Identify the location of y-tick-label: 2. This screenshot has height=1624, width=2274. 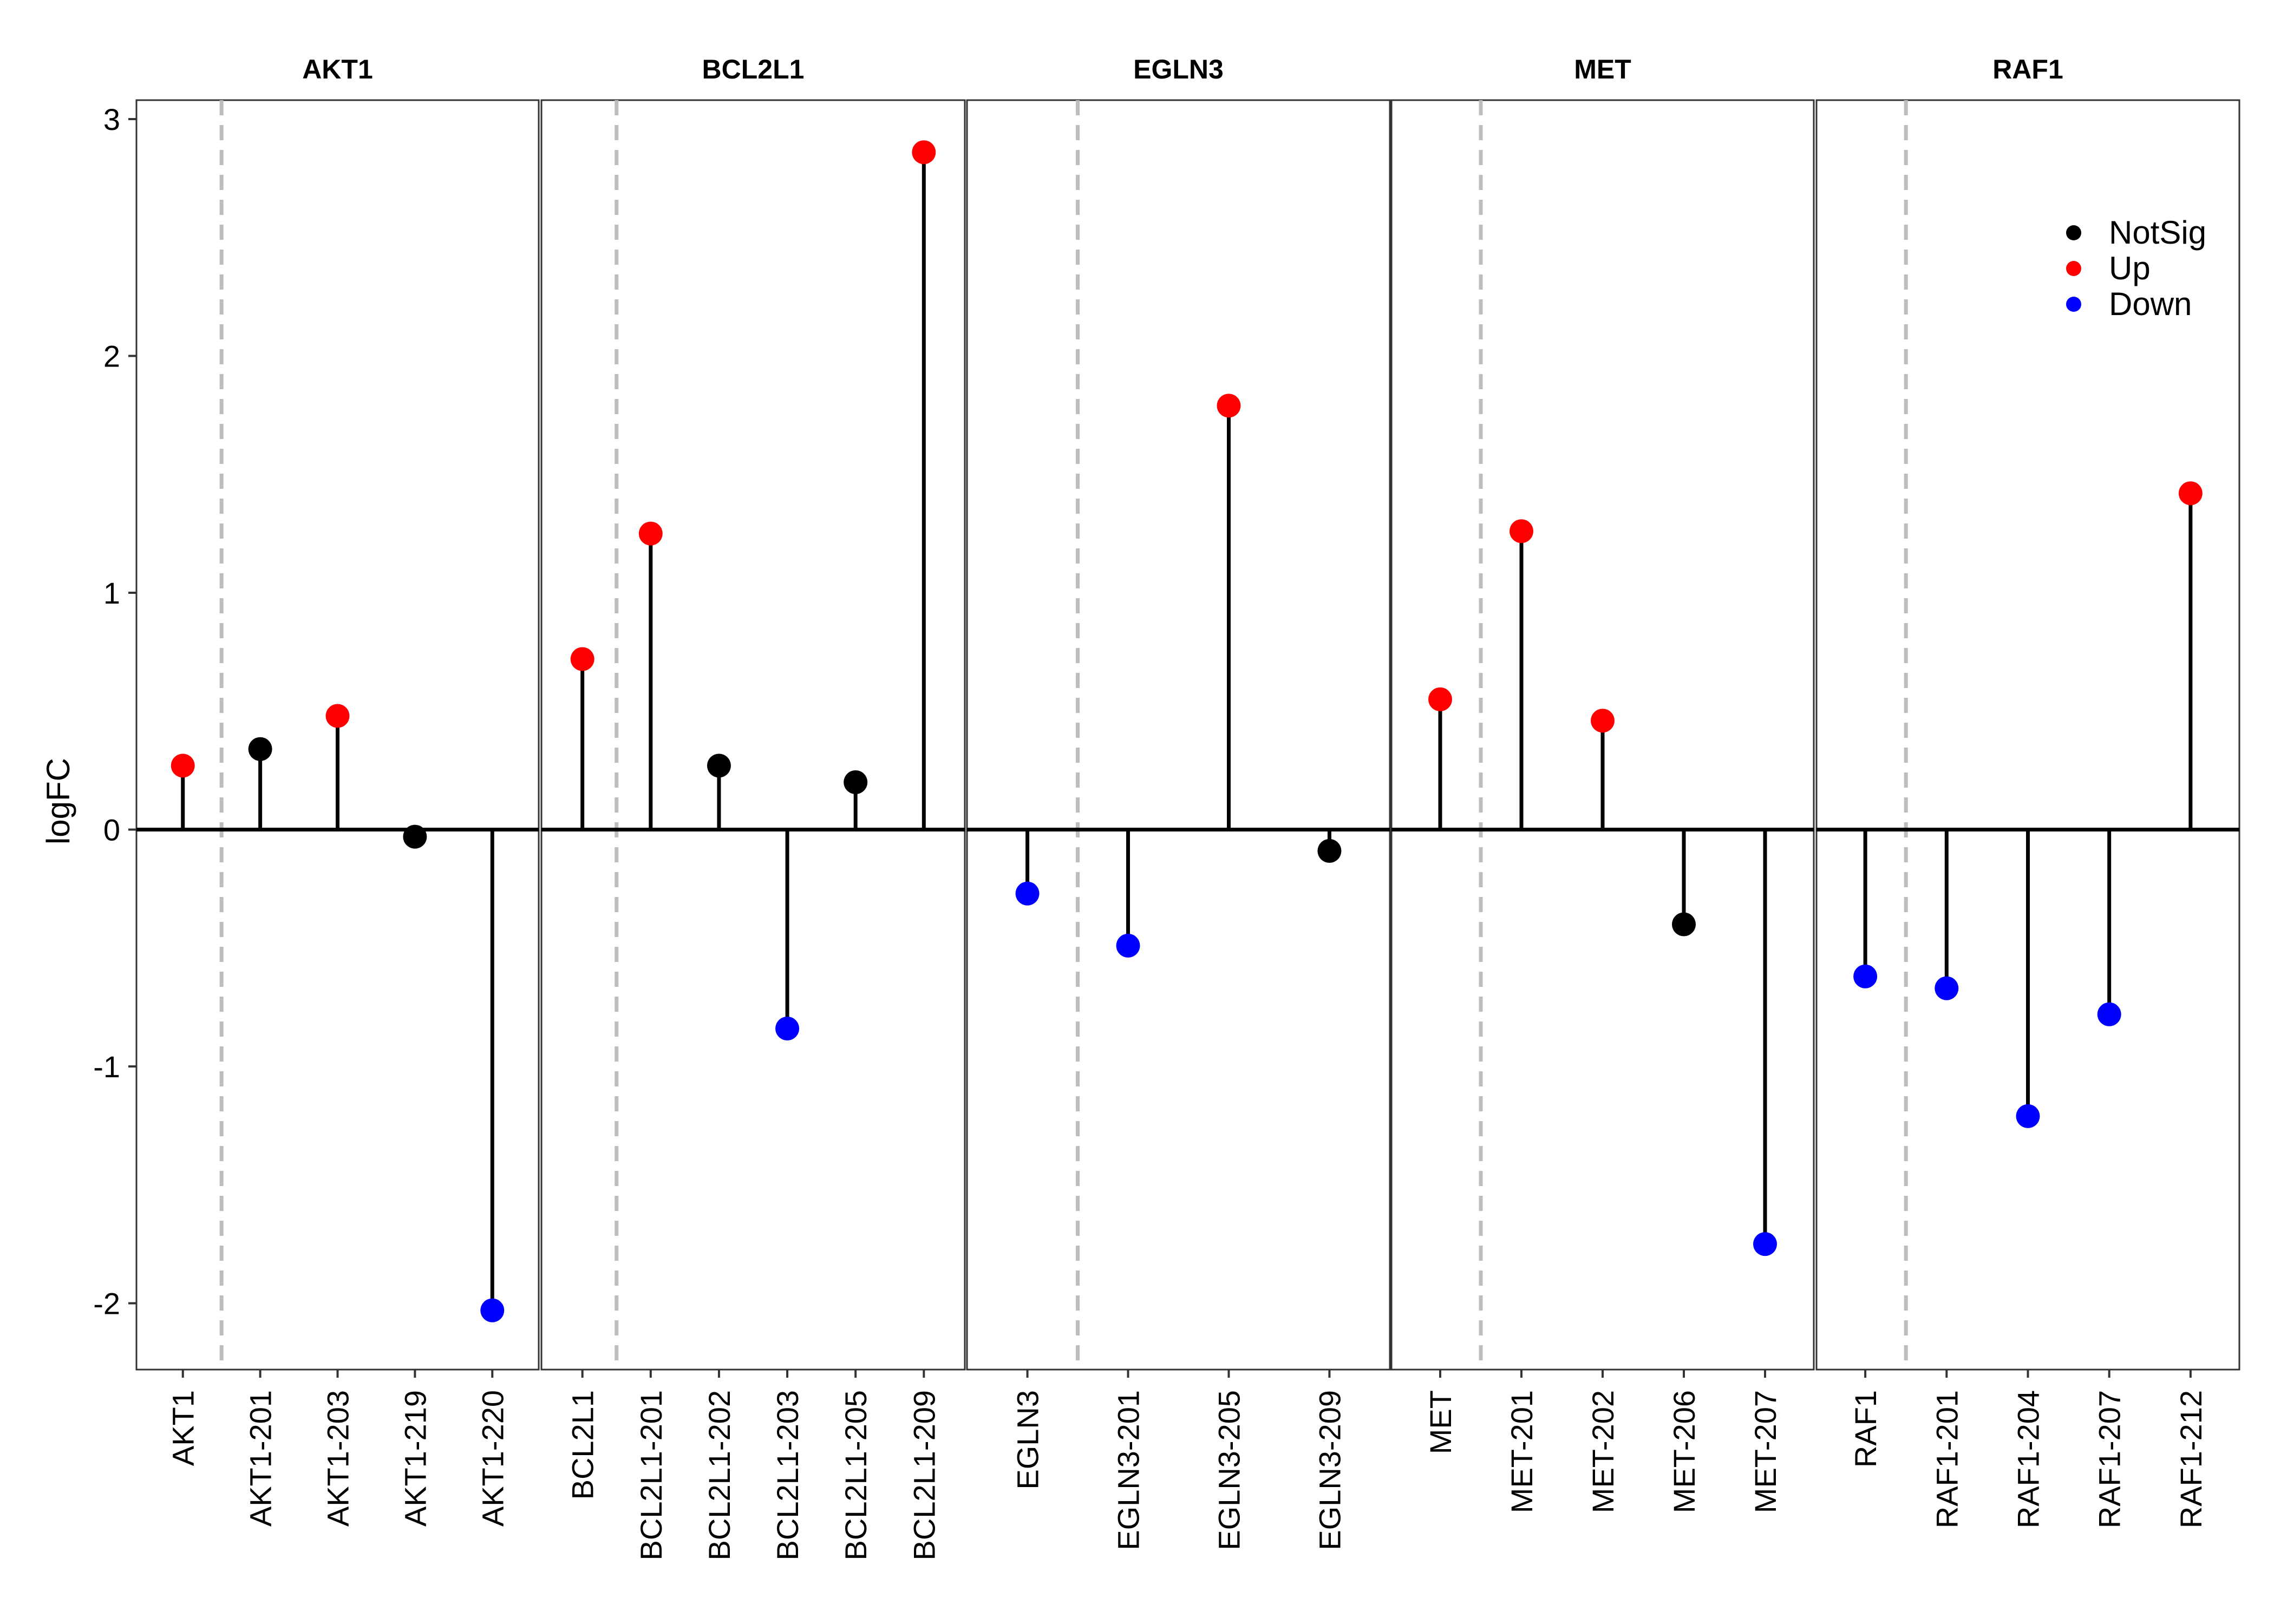
(112, 356).